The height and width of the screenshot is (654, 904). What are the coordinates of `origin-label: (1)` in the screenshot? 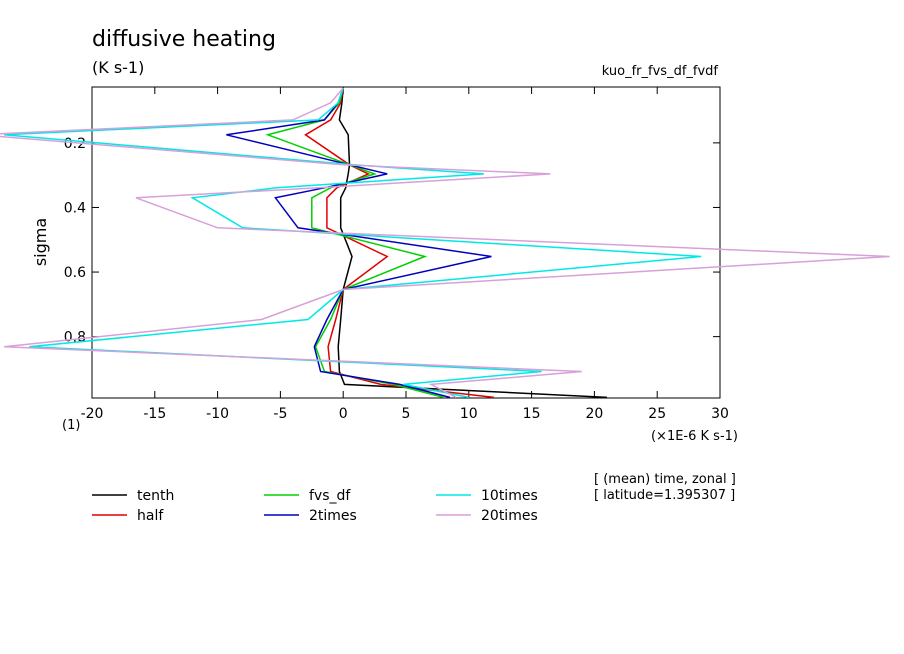 It's located at (71, 425).